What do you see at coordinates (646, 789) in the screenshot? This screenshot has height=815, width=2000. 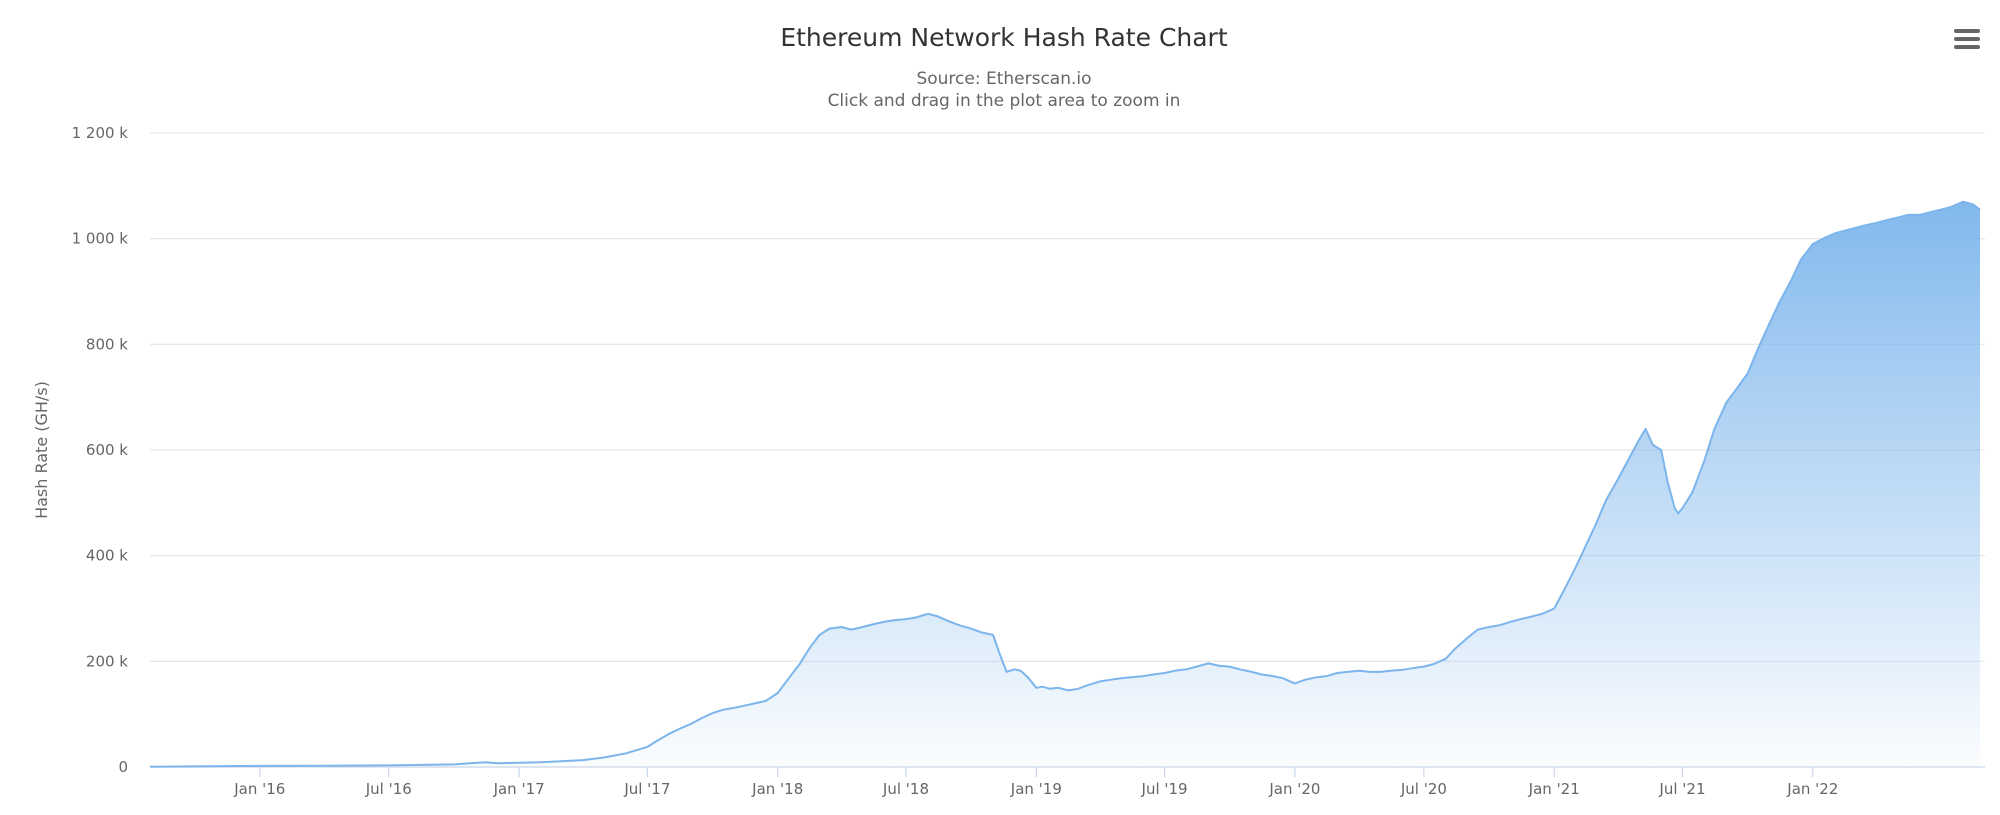 I see `x-tick-label: Jul '17` at bounding box center [646, 789].